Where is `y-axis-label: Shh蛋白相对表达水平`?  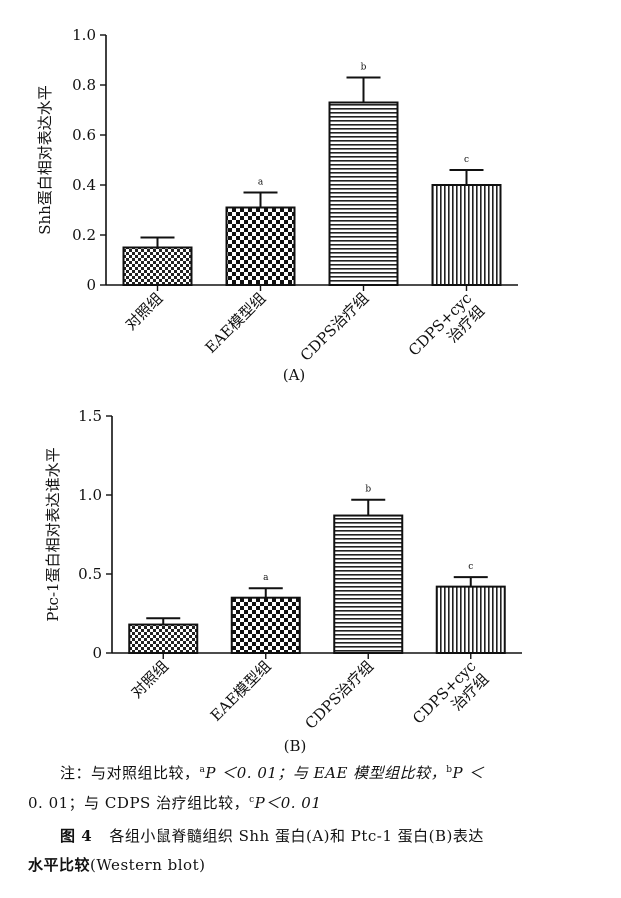 y-axis-label: Shh蛋白相对表达水平 is located at coordinates (45, 160).